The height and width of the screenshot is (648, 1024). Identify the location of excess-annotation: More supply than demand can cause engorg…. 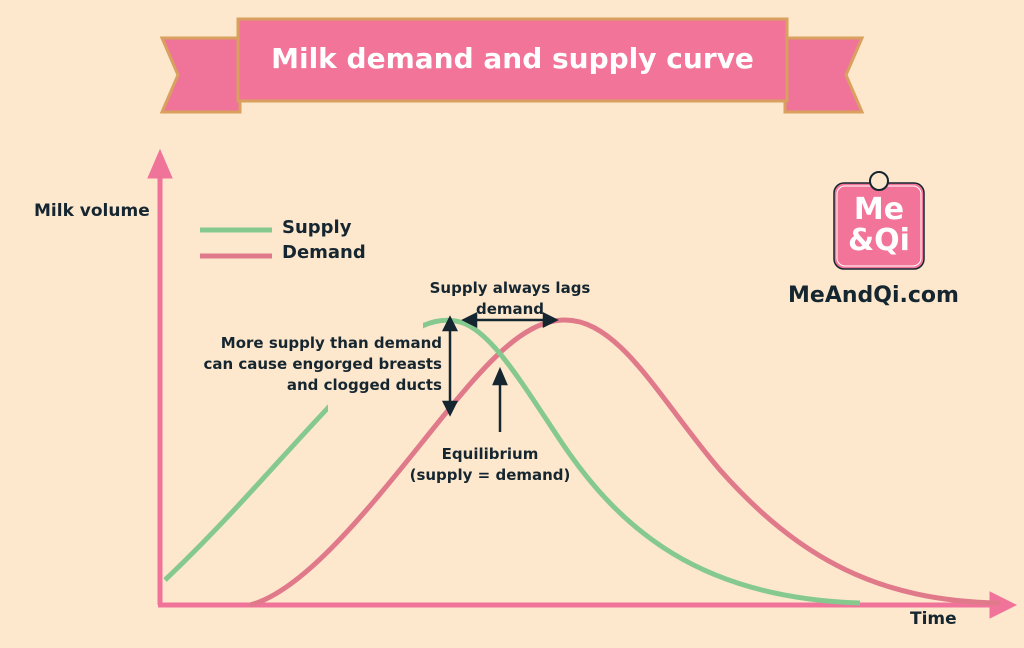
(311, 364).